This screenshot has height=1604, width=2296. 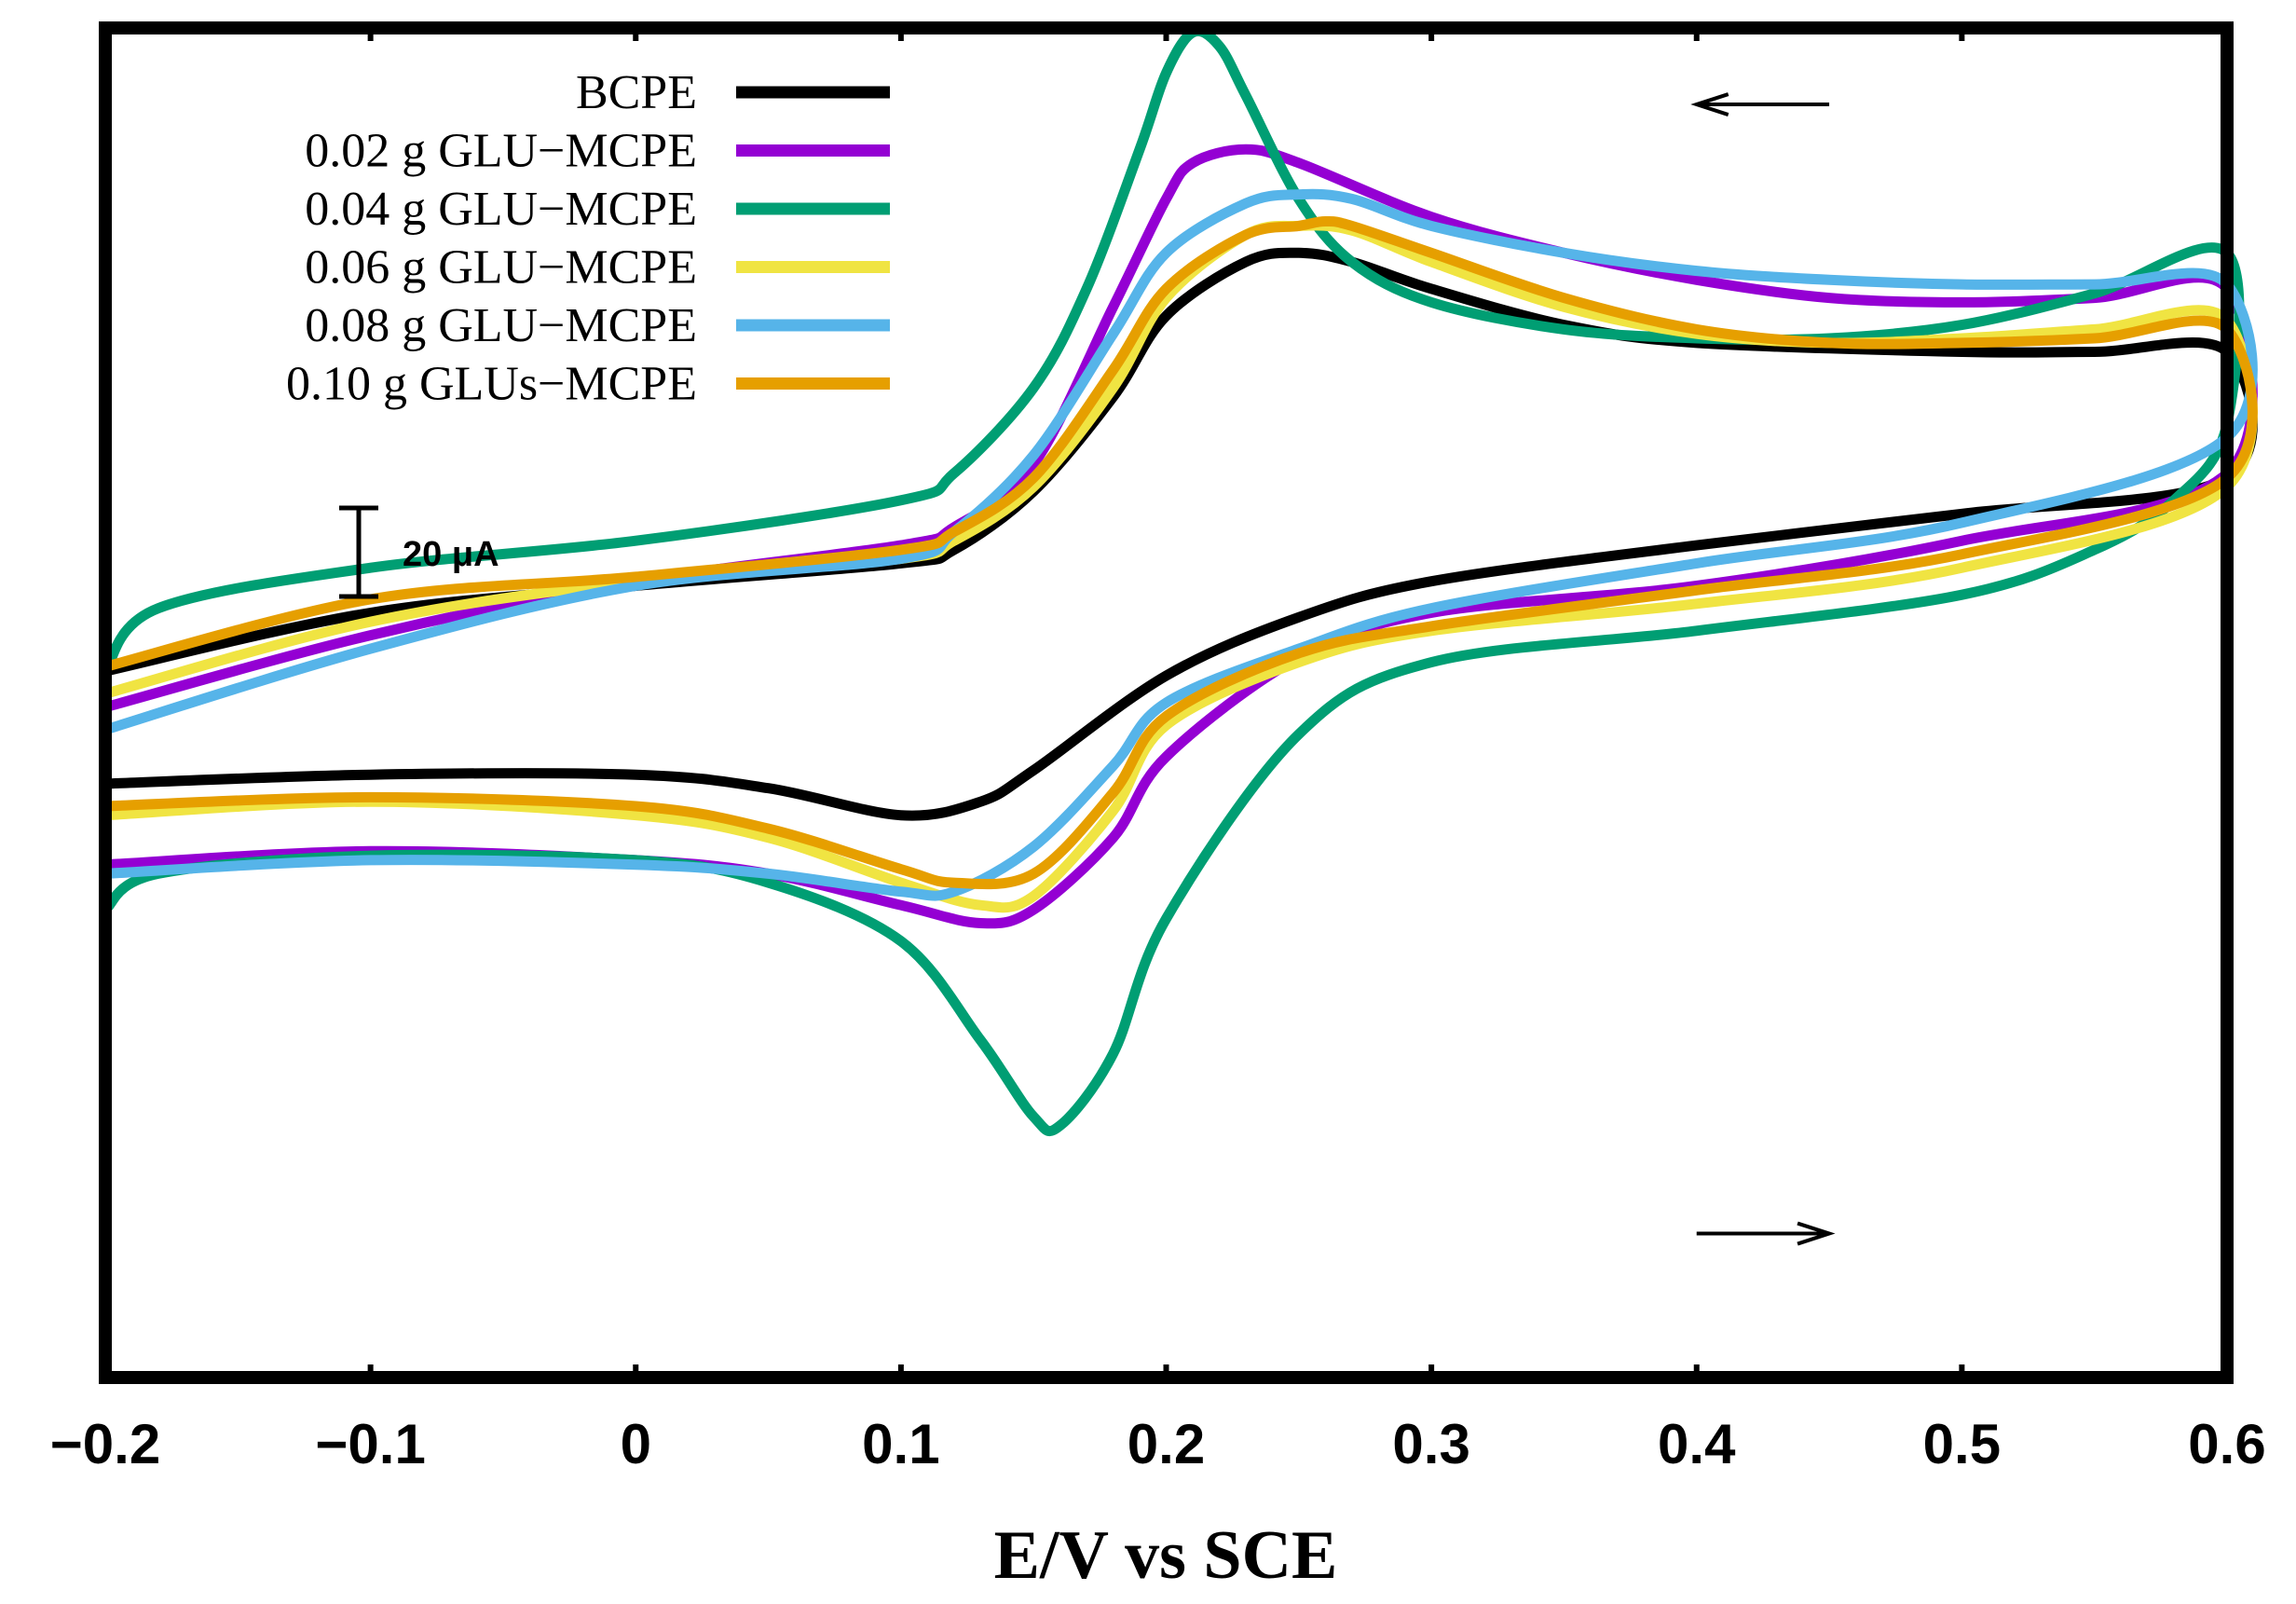 I want to click on x-tick-label-2: 0, so click(x=636, y=1444).